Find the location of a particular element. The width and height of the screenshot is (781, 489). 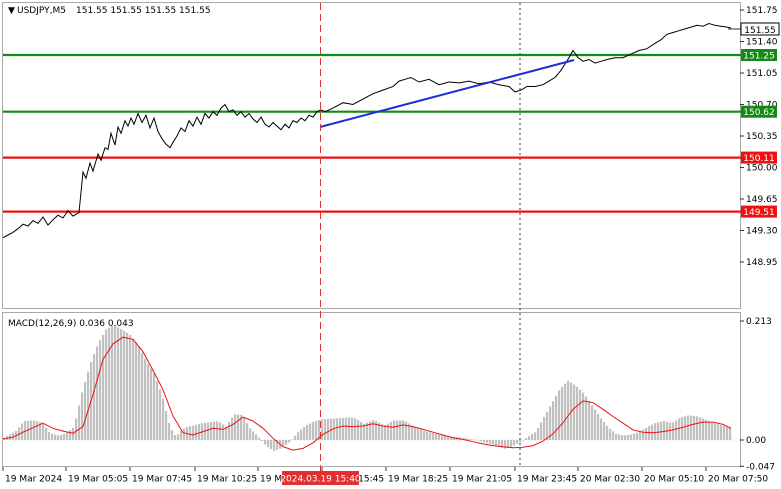

price-tick-label: 150.70 is located at coordinates (762, 106).